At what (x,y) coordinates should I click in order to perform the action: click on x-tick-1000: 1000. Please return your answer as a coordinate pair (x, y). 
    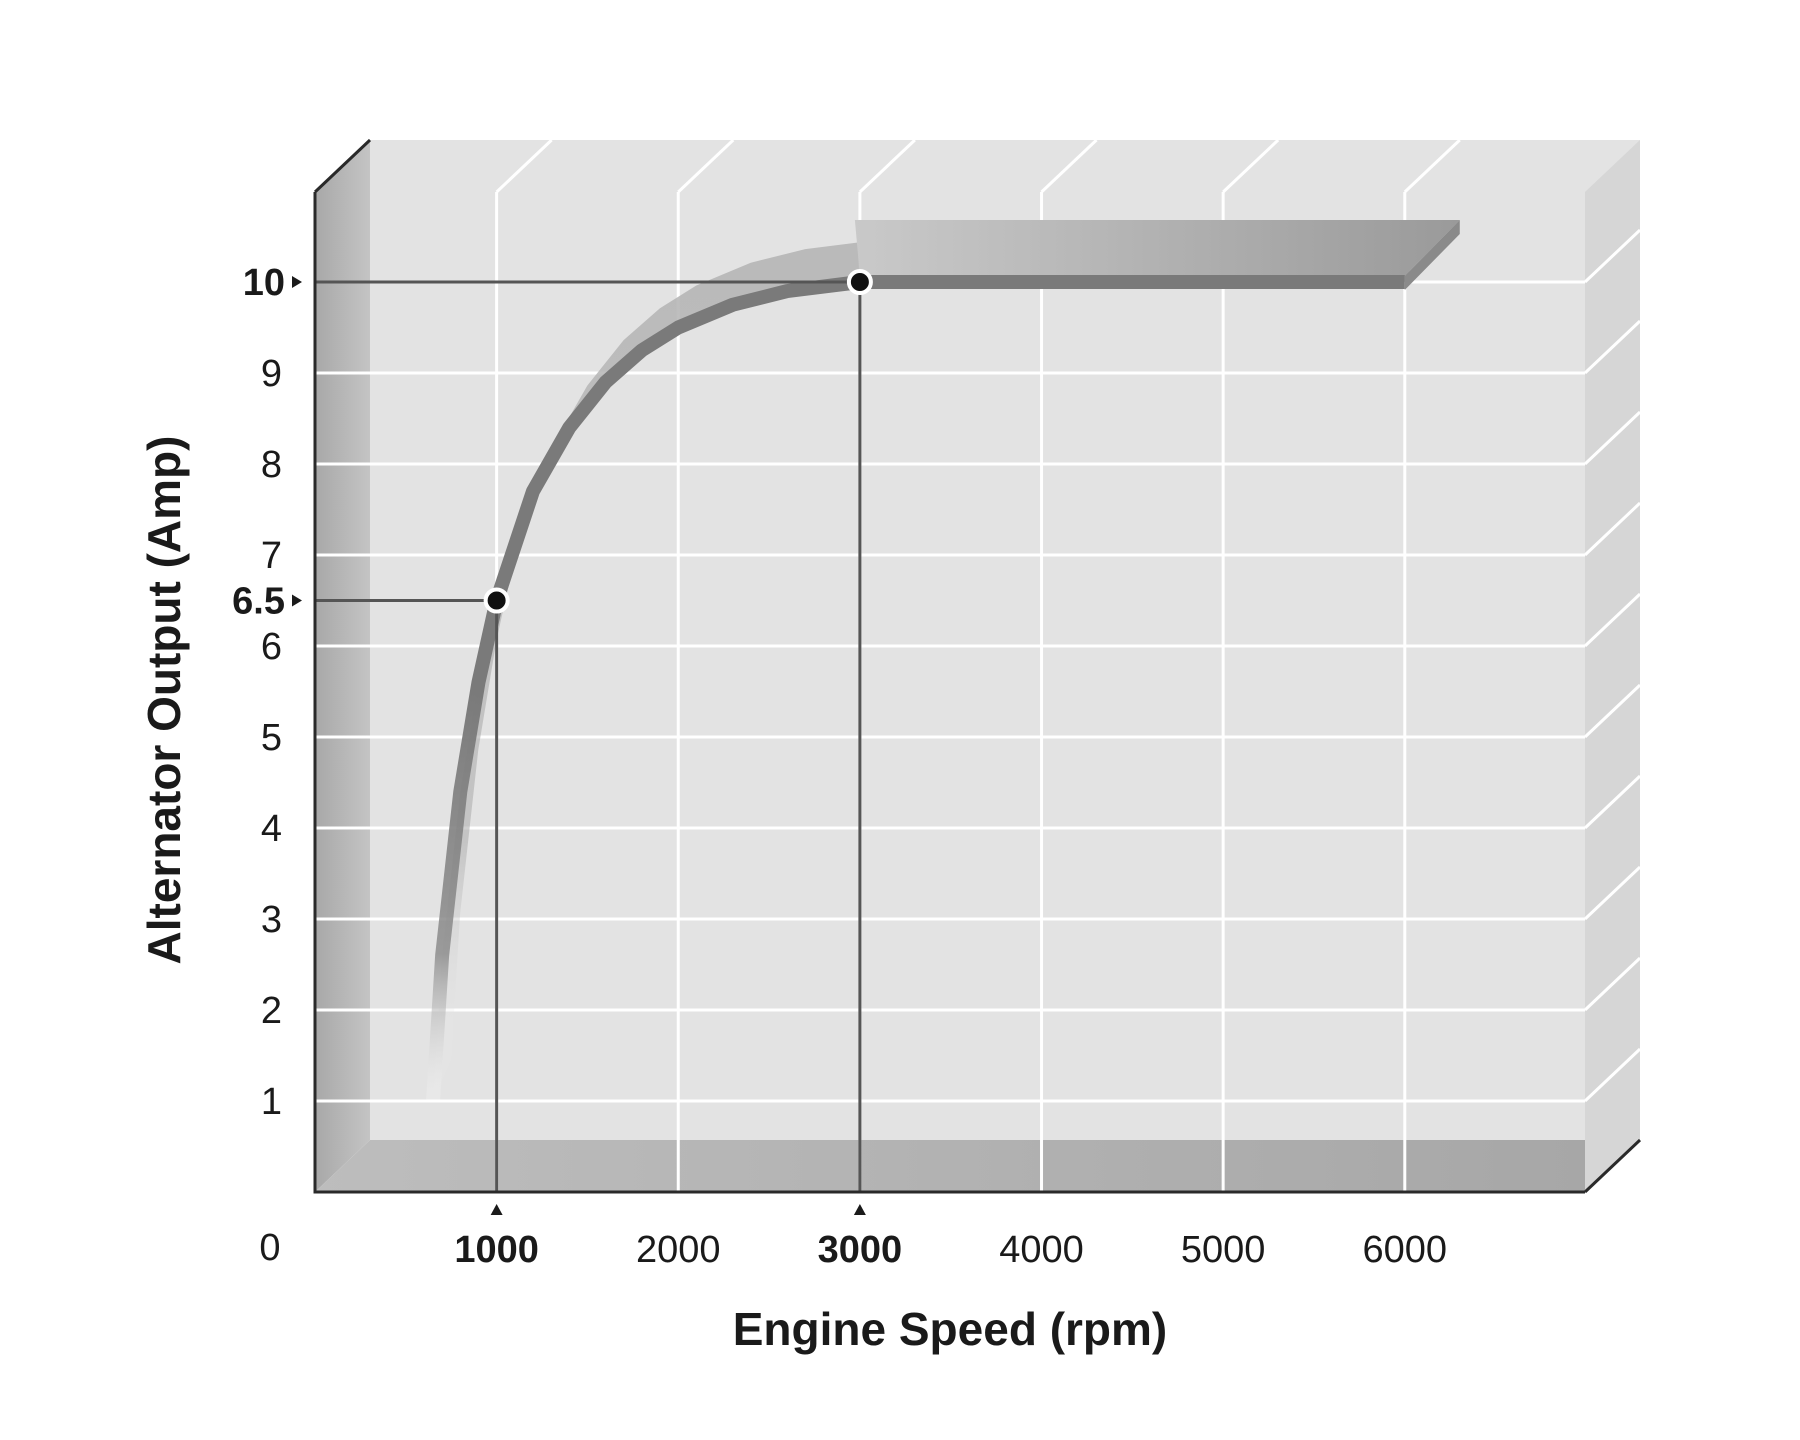
    Looking at the image, I should click on (496, 1250).